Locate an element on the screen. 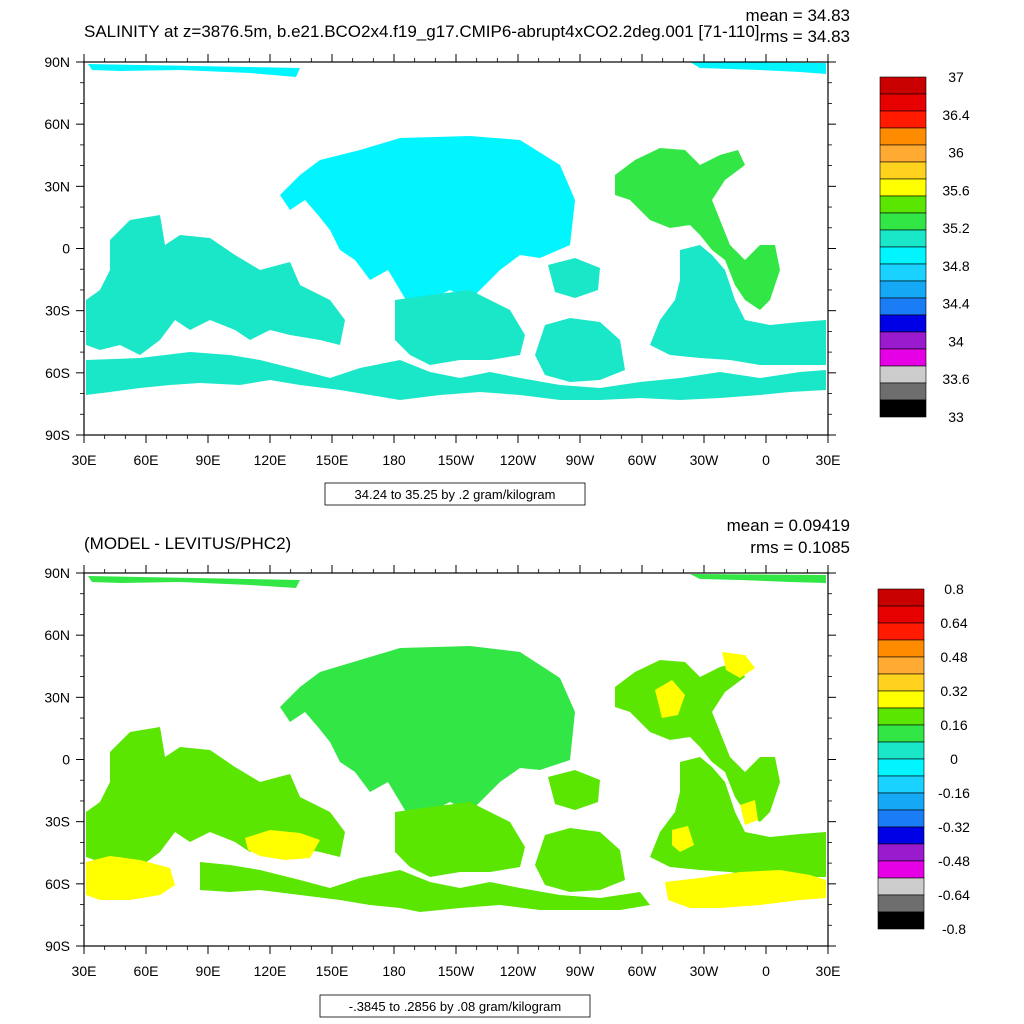 The height and width of the screenshot is (1024, 1024). positive-anomaly-east-atlantic is located at coordinates (749, 812).